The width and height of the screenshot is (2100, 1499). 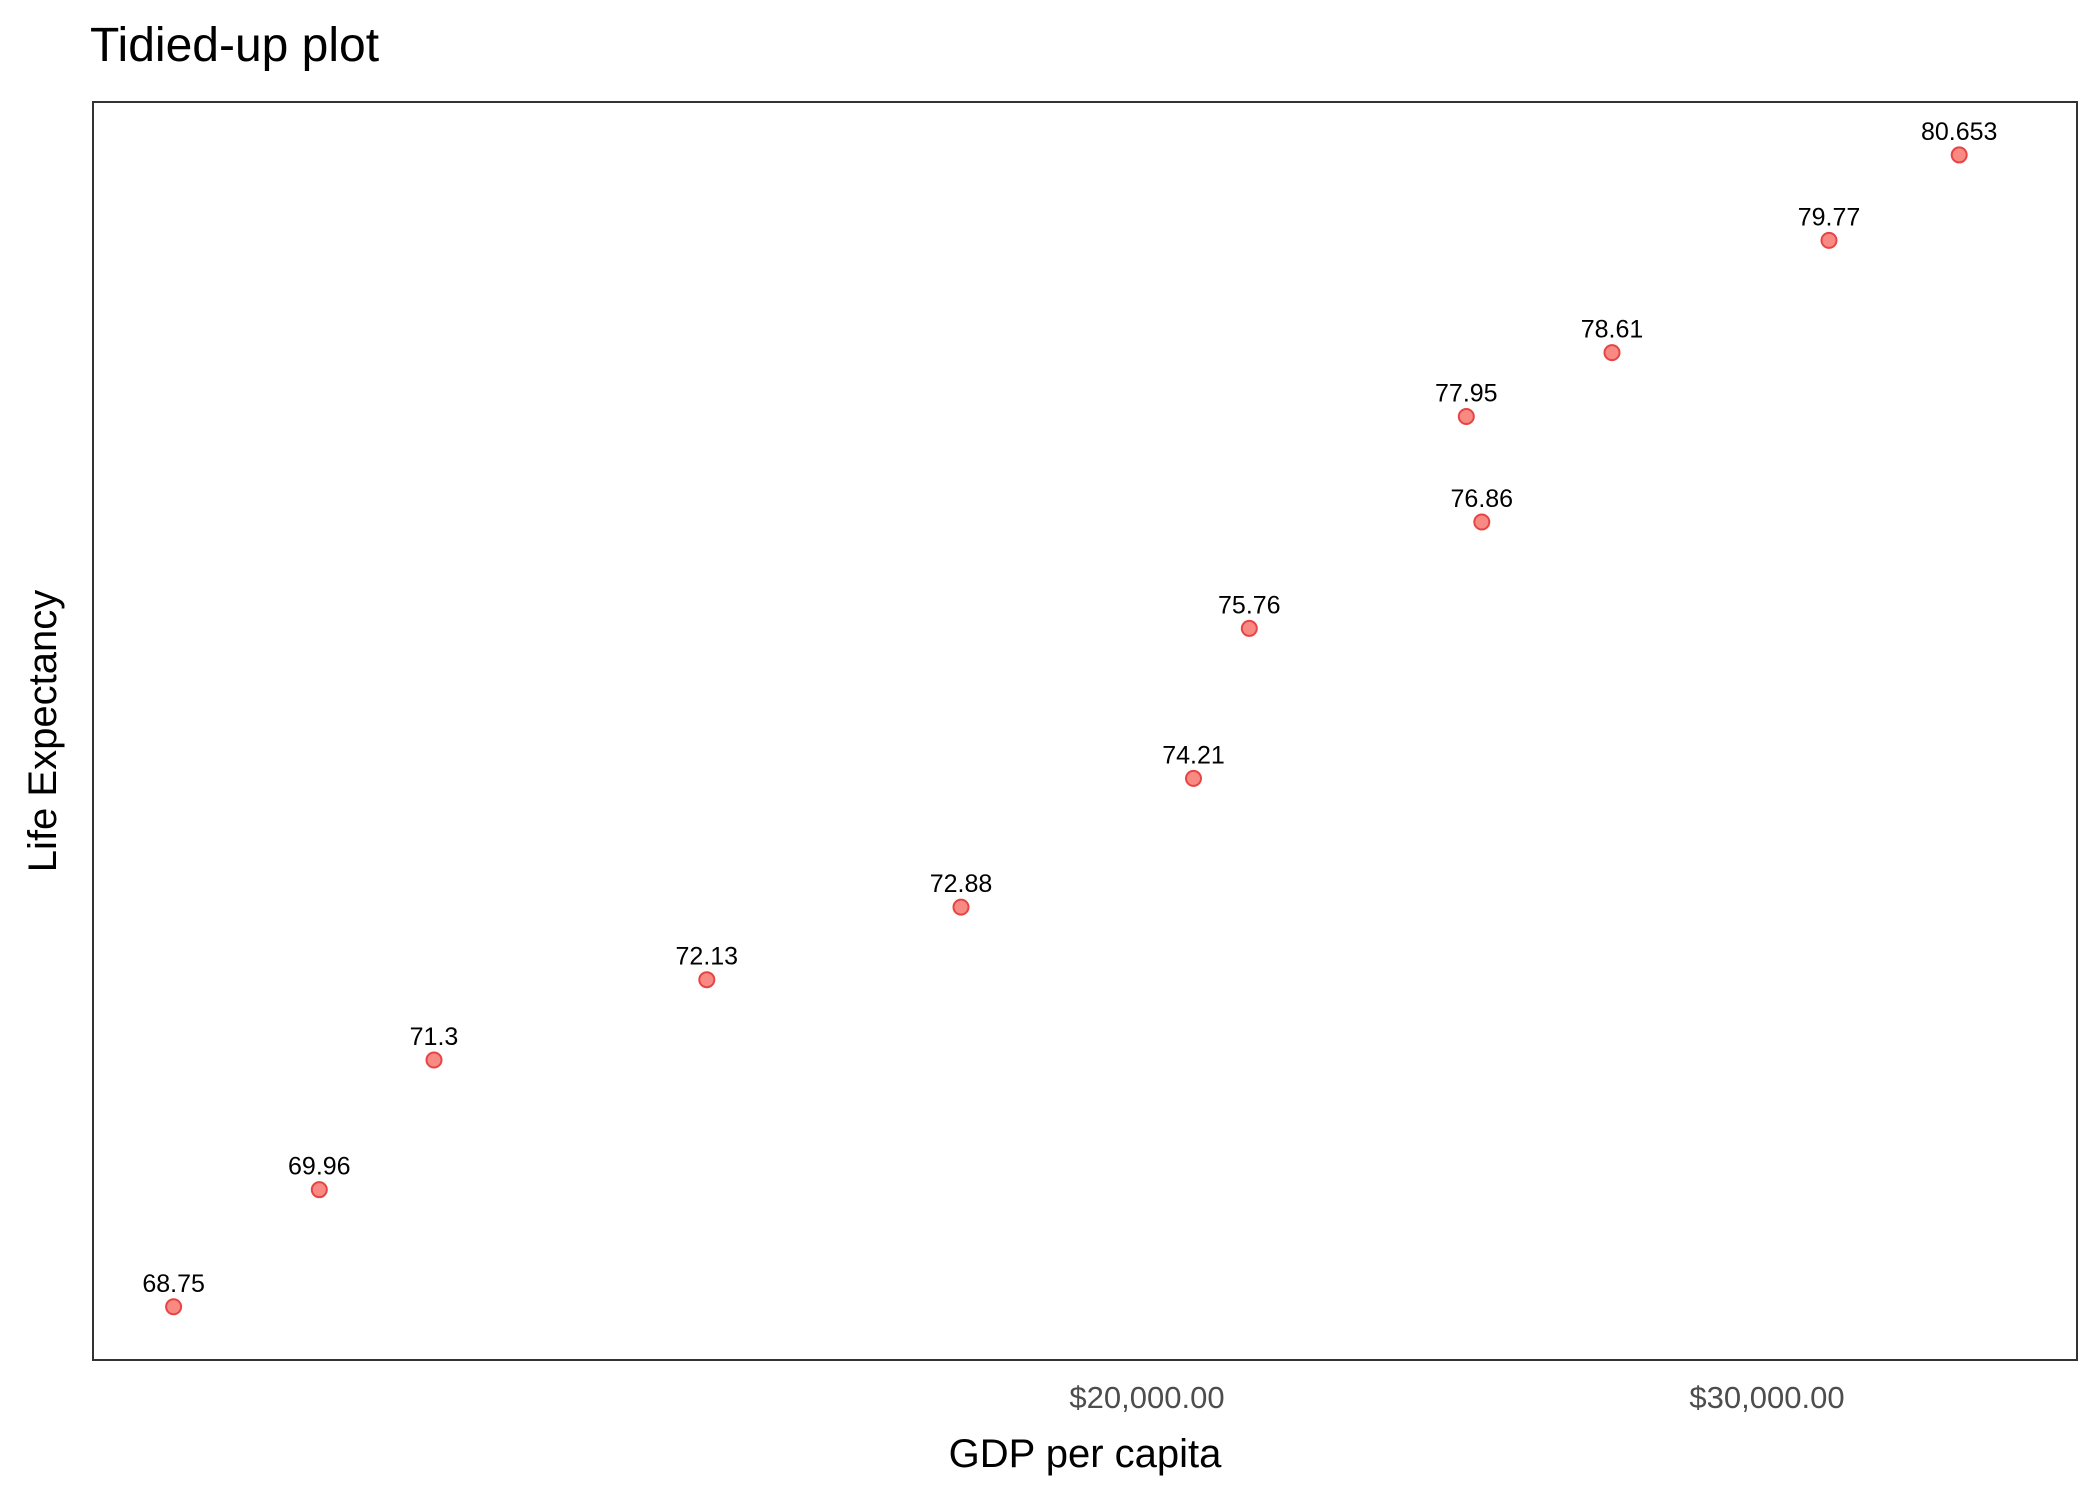 What do you see at coordinates (1146, 1397) in the screenshot?
I see `x-tick-label-0: $20,000.00` at bounding box center [1146, 1397].